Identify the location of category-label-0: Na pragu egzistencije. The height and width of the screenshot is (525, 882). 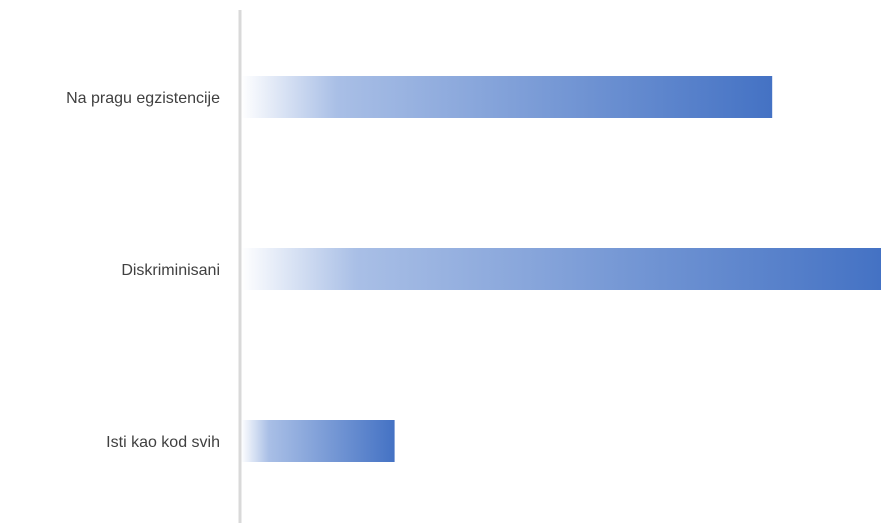
(143, 98).